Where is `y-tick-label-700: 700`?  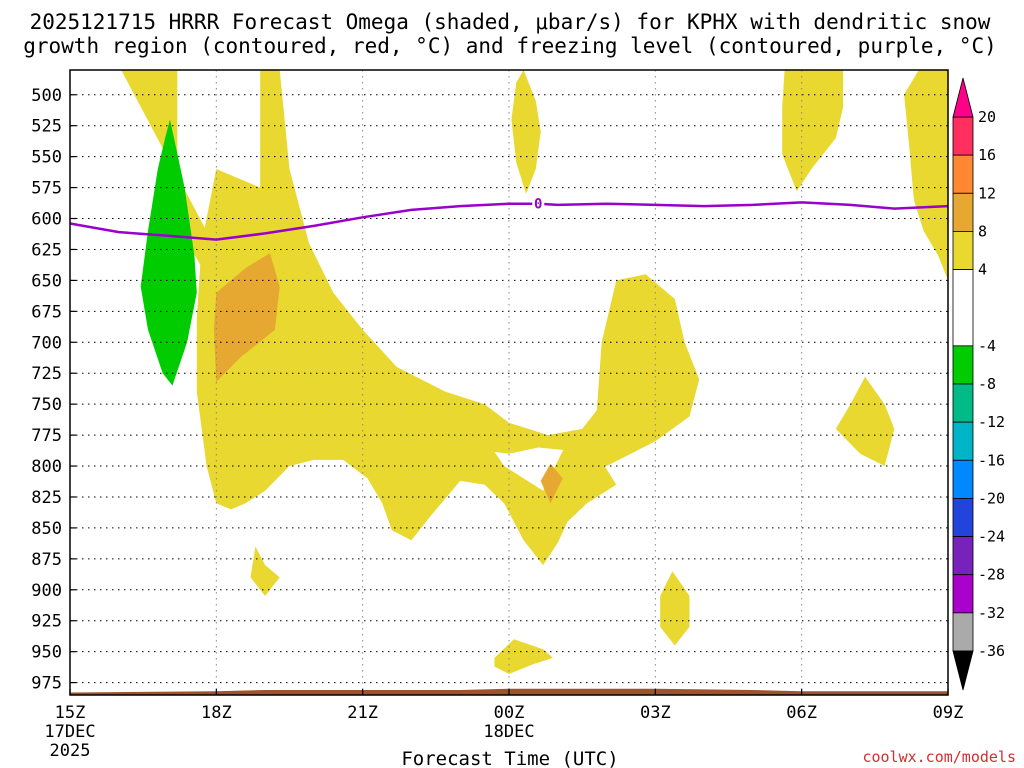
y-tick-label-700: 700 is located at coordinates (46, 343).